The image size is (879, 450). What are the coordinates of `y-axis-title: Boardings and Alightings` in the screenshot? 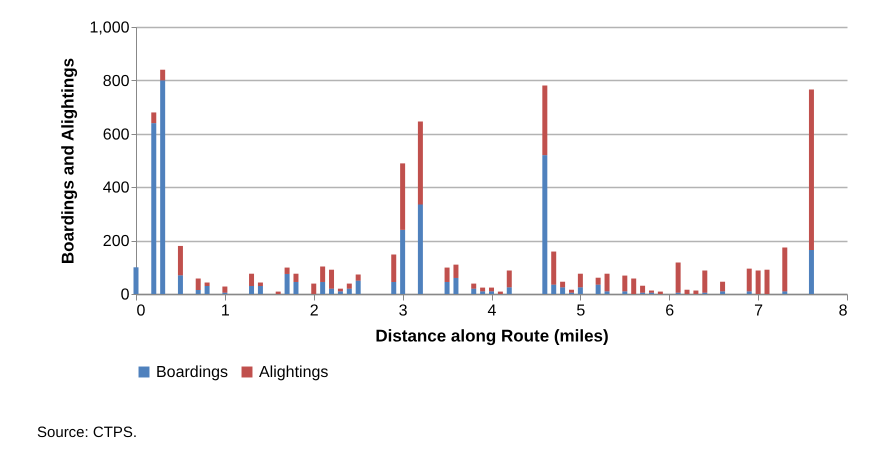 It's located at (68, 161).